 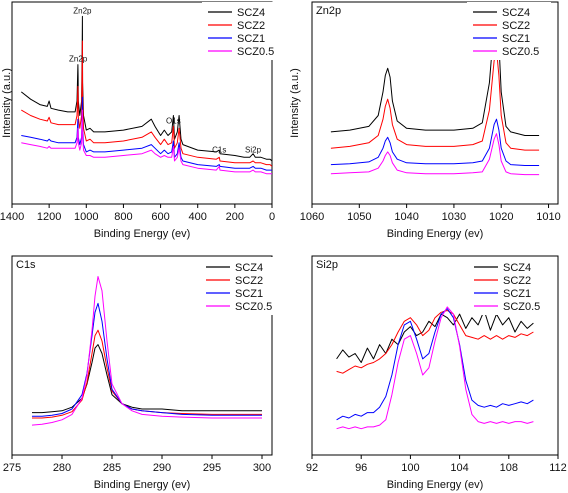 What do you see at coordinates (249, 268) in the screenshot?
I see `panel-3-legend-label-scz4: SCZ4` at bounding box center [249, 268].